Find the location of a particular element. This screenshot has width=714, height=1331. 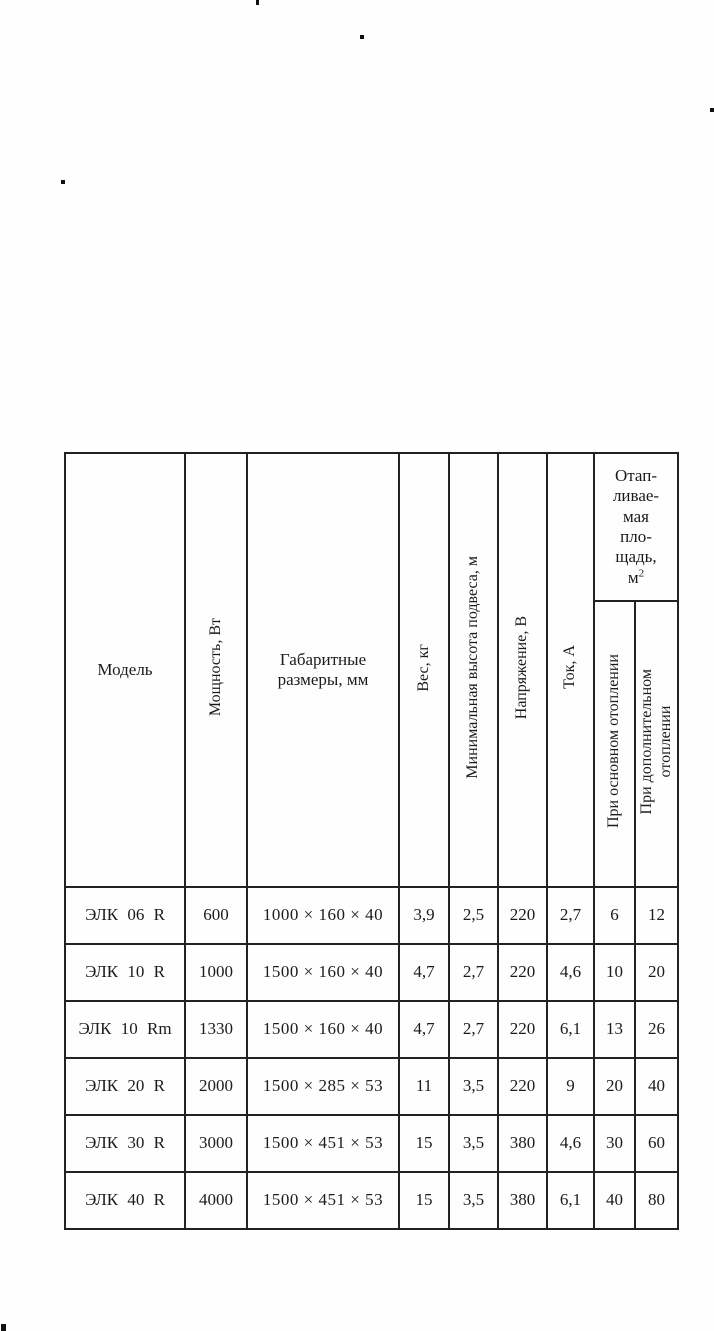

vertical-label: Ток, А is located at coordinates (570, 667).